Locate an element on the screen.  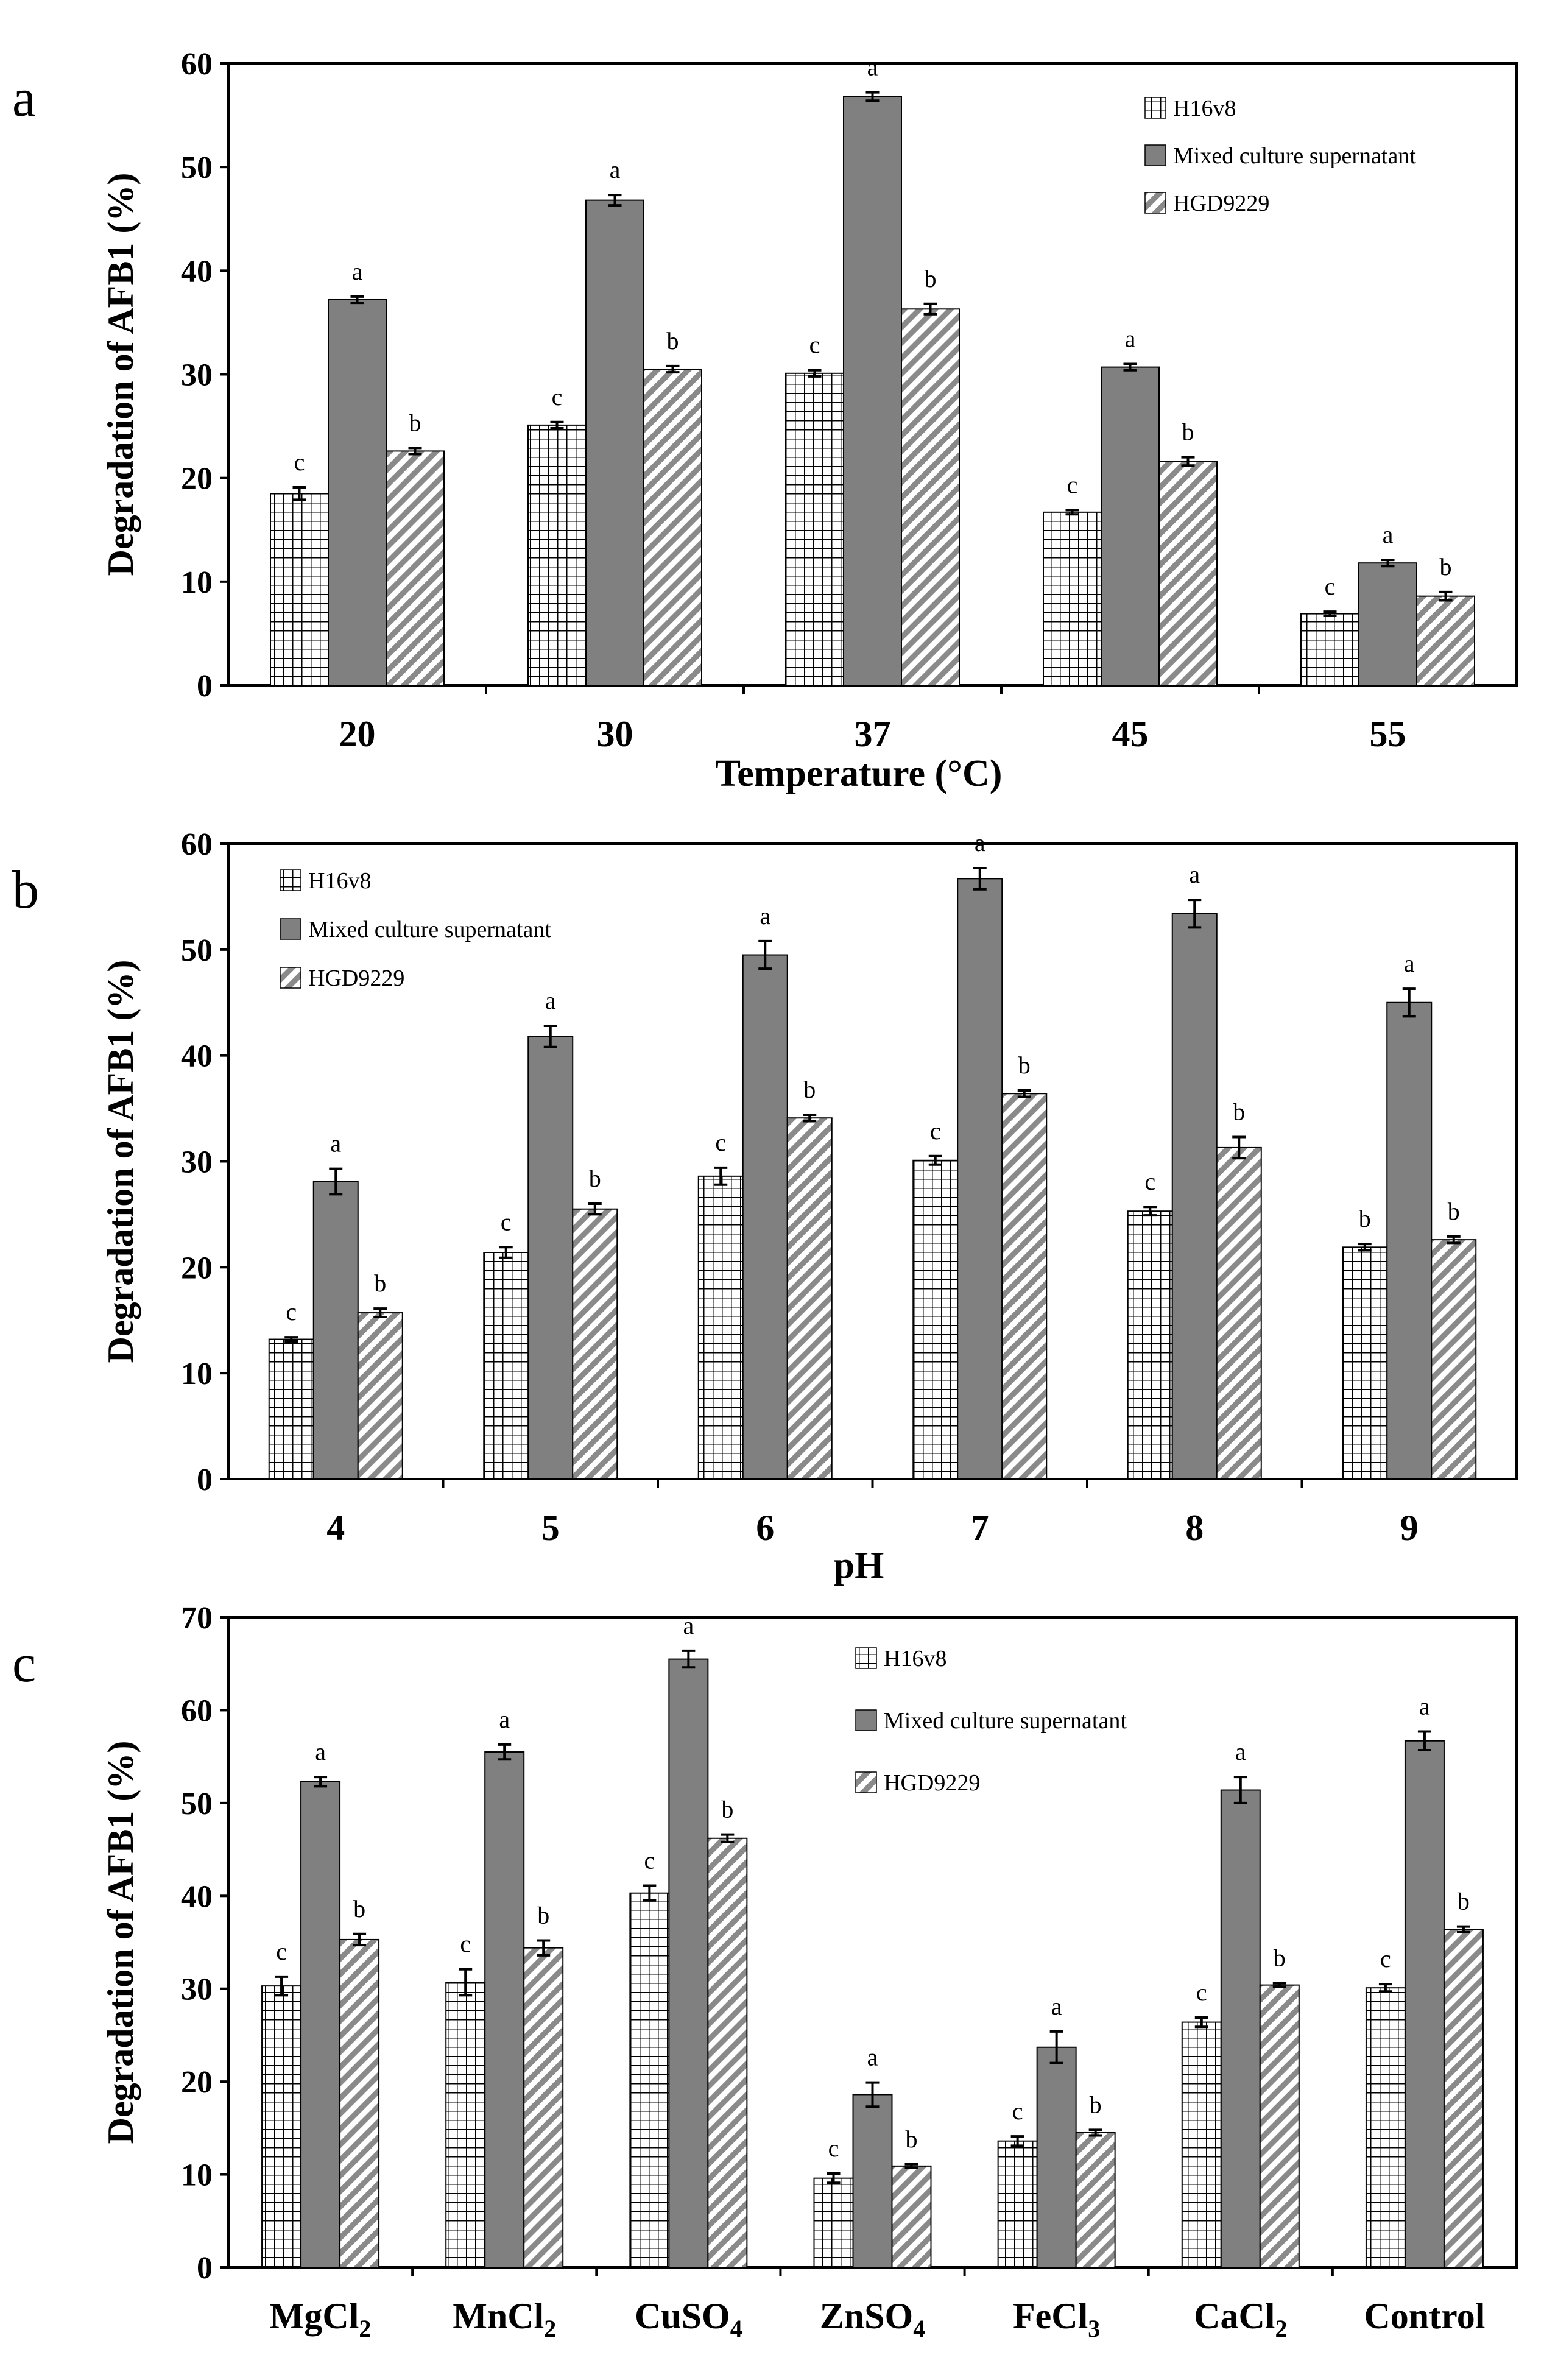
x-category-label: CuSO4 is located at coordinates (688, 2319).